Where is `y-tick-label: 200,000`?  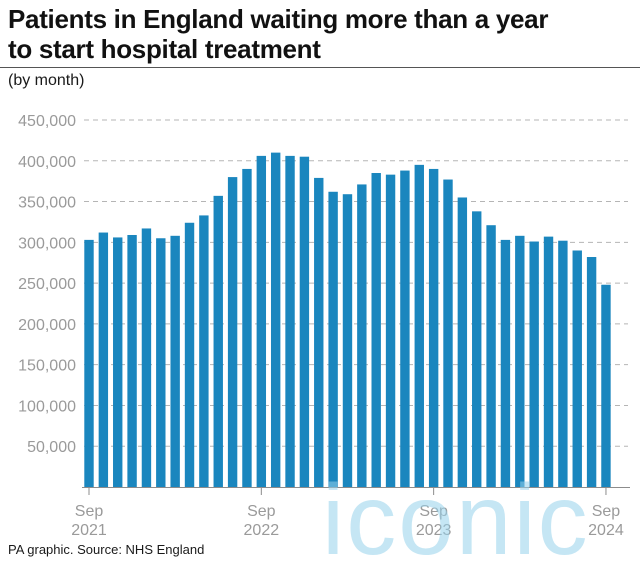
y-tick-label: 200,000 is located at coordinates (47, 325).